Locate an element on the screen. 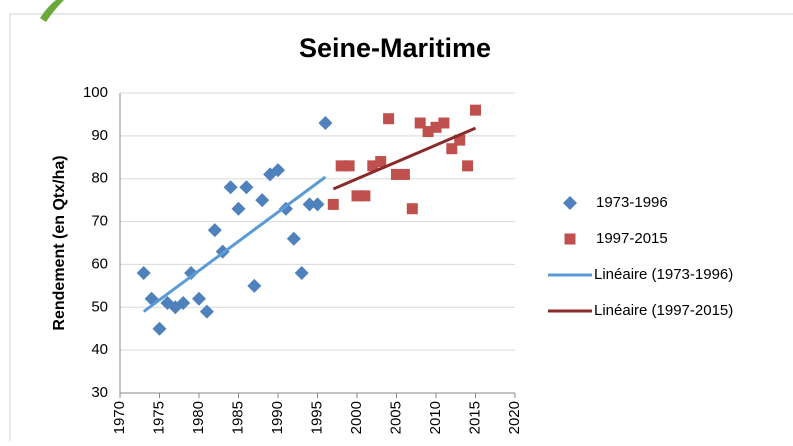 The image size is (793, 446). x-tick-label: 2015 is located at coordinates (474, 417).